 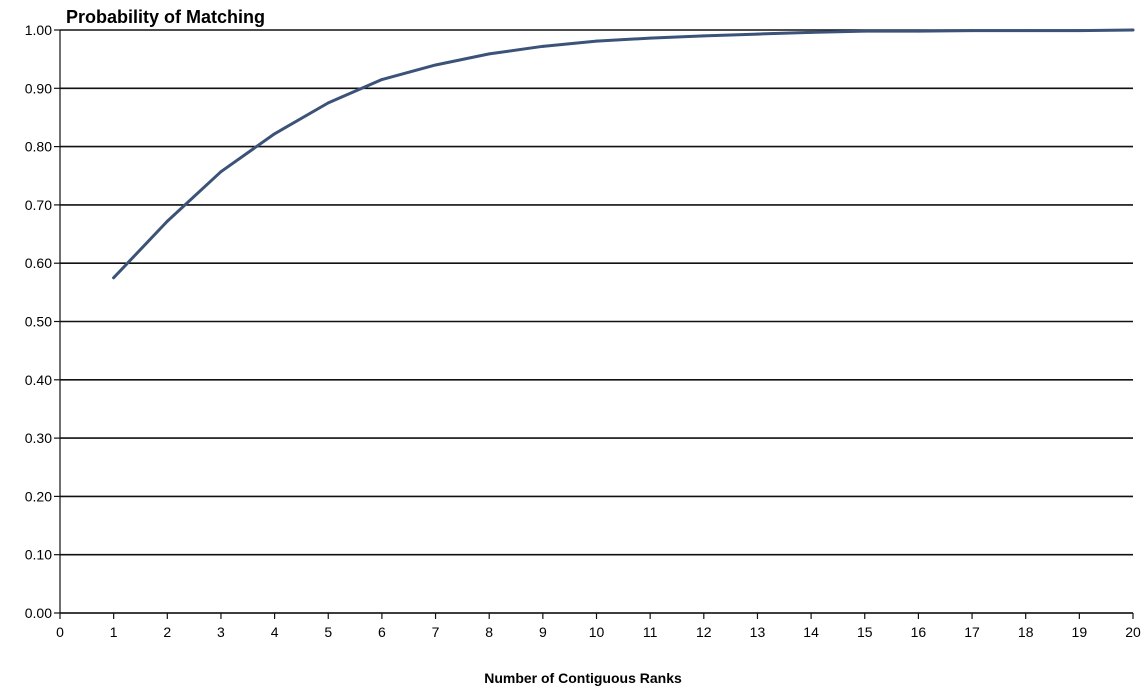 What do you see at coordinates (165, 17) in the screenshot?
I see `chart-title: Probability of Matching` at bounding box center [165, 17].